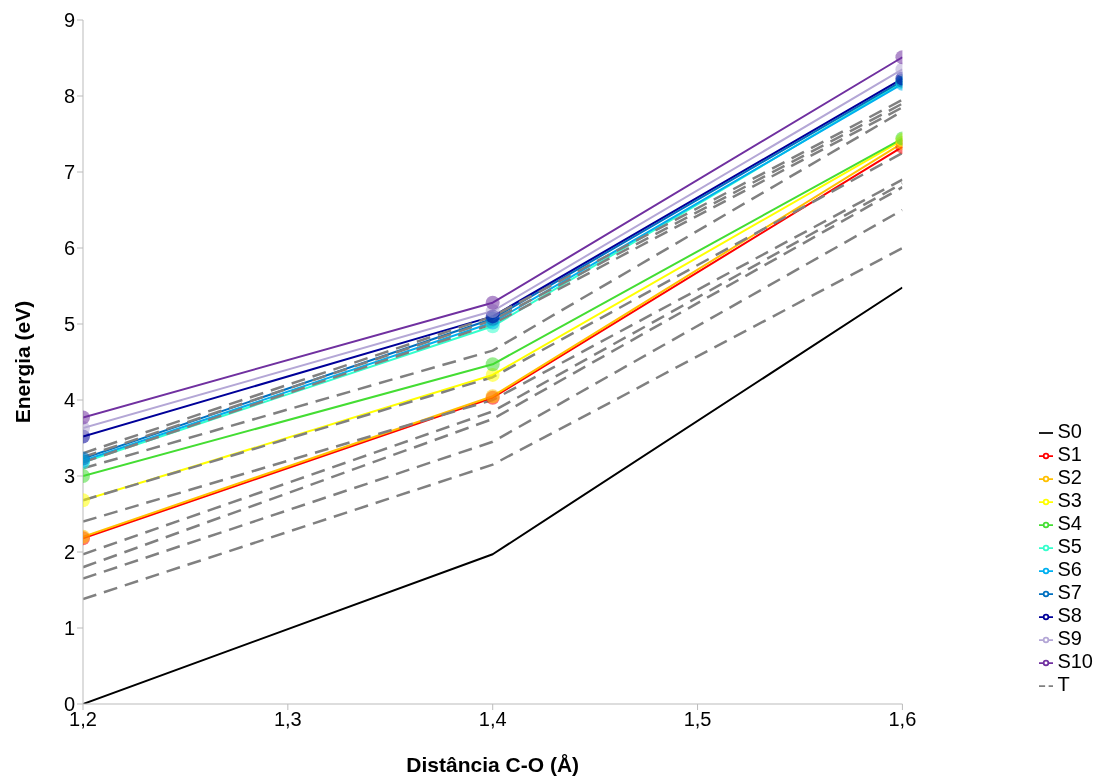 The width and height of the screenshot is (1109, 784). What do you see at coordinates (697, 719) in the screenshot?
I see `x-tick-label: 1,5` at bounding box center [697, 719].